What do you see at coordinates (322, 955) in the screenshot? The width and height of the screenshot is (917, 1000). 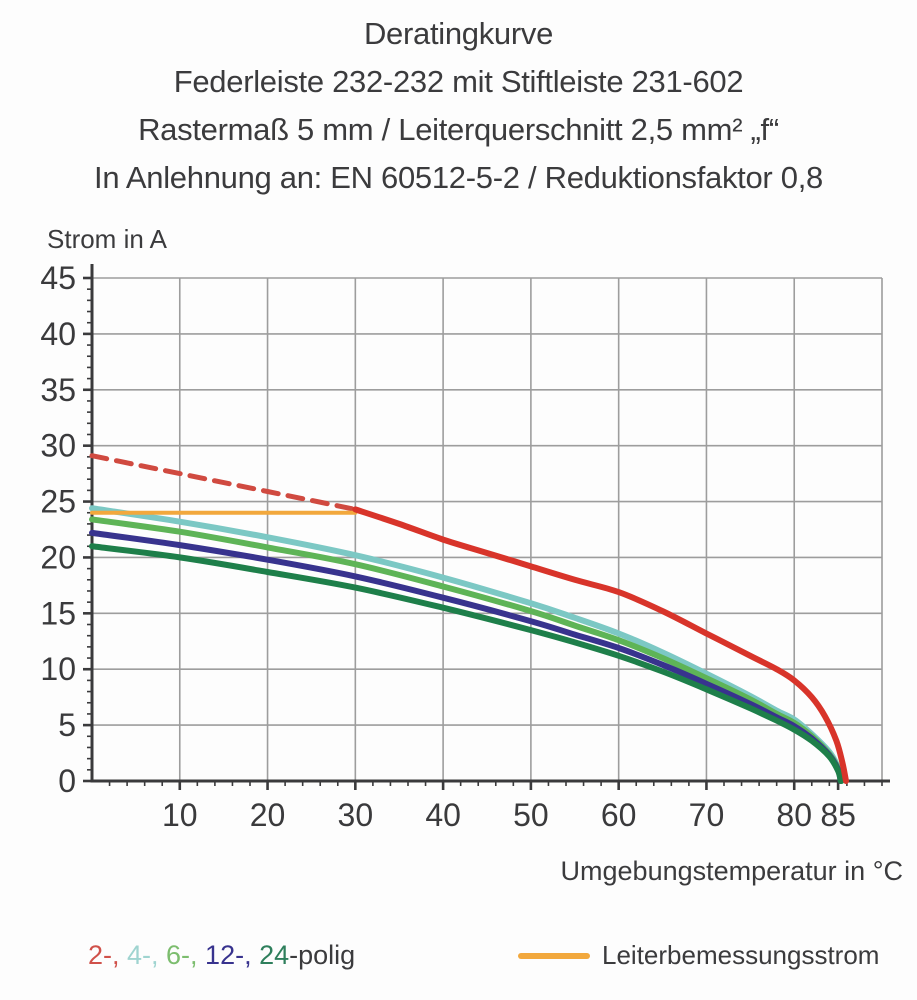 I see `legend-segment: -polig` at bounding box center [322, 955].